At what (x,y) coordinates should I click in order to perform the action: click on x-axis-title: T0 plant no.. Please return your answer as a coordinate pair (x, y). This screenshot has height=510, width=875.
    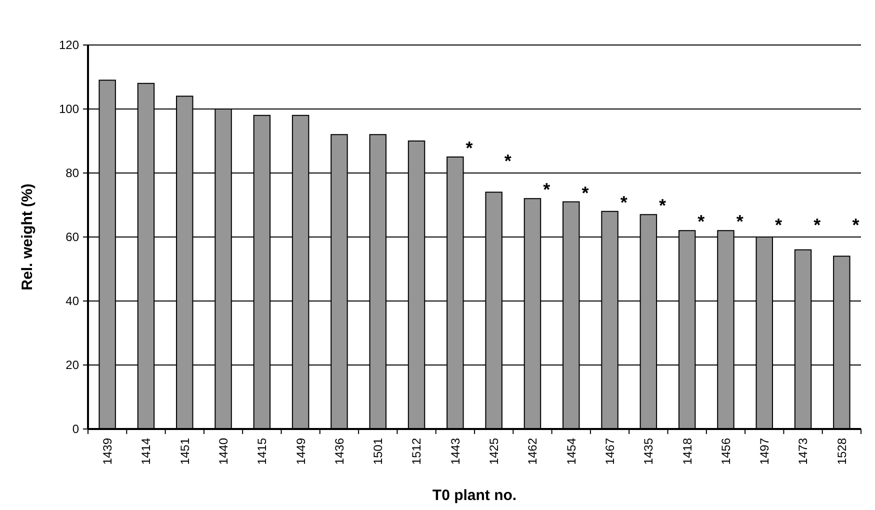
    Looking at the image, I should click on (474, 495).